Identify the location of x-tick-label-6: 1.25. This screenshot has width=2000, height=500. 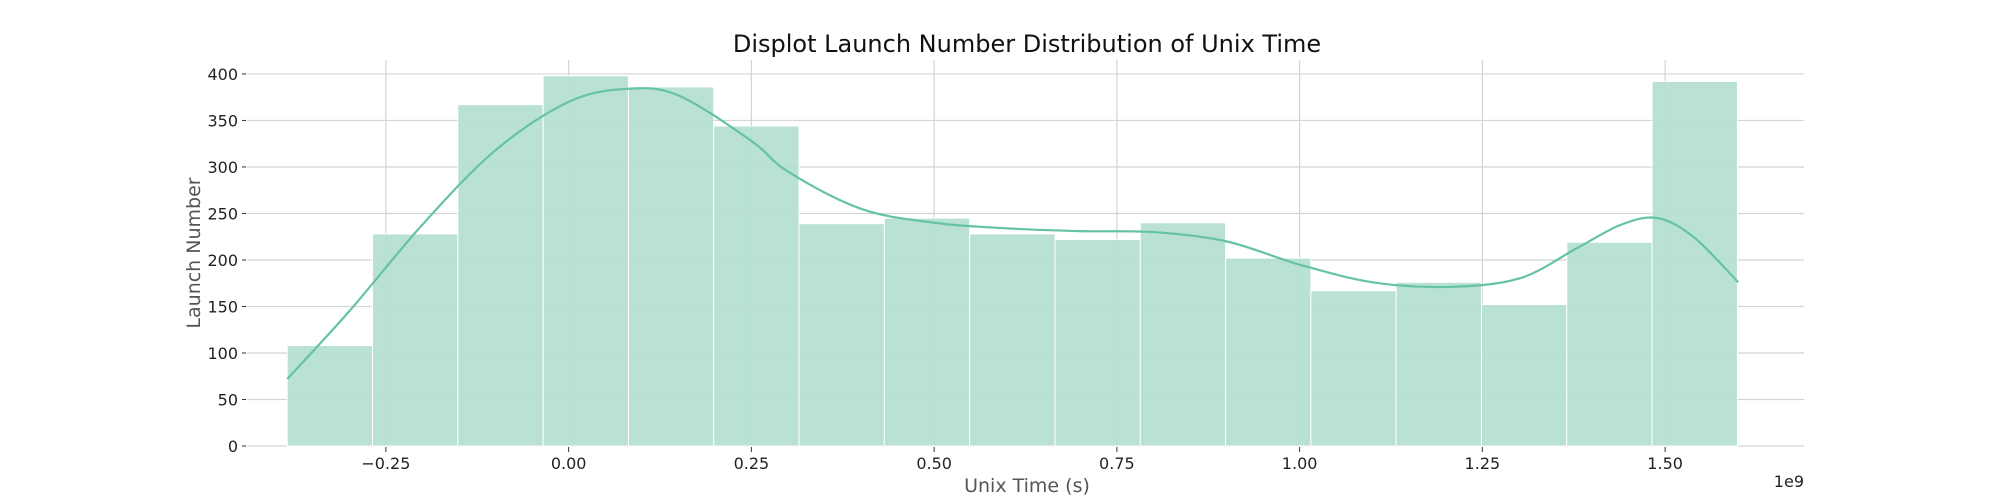
(1483, 463).